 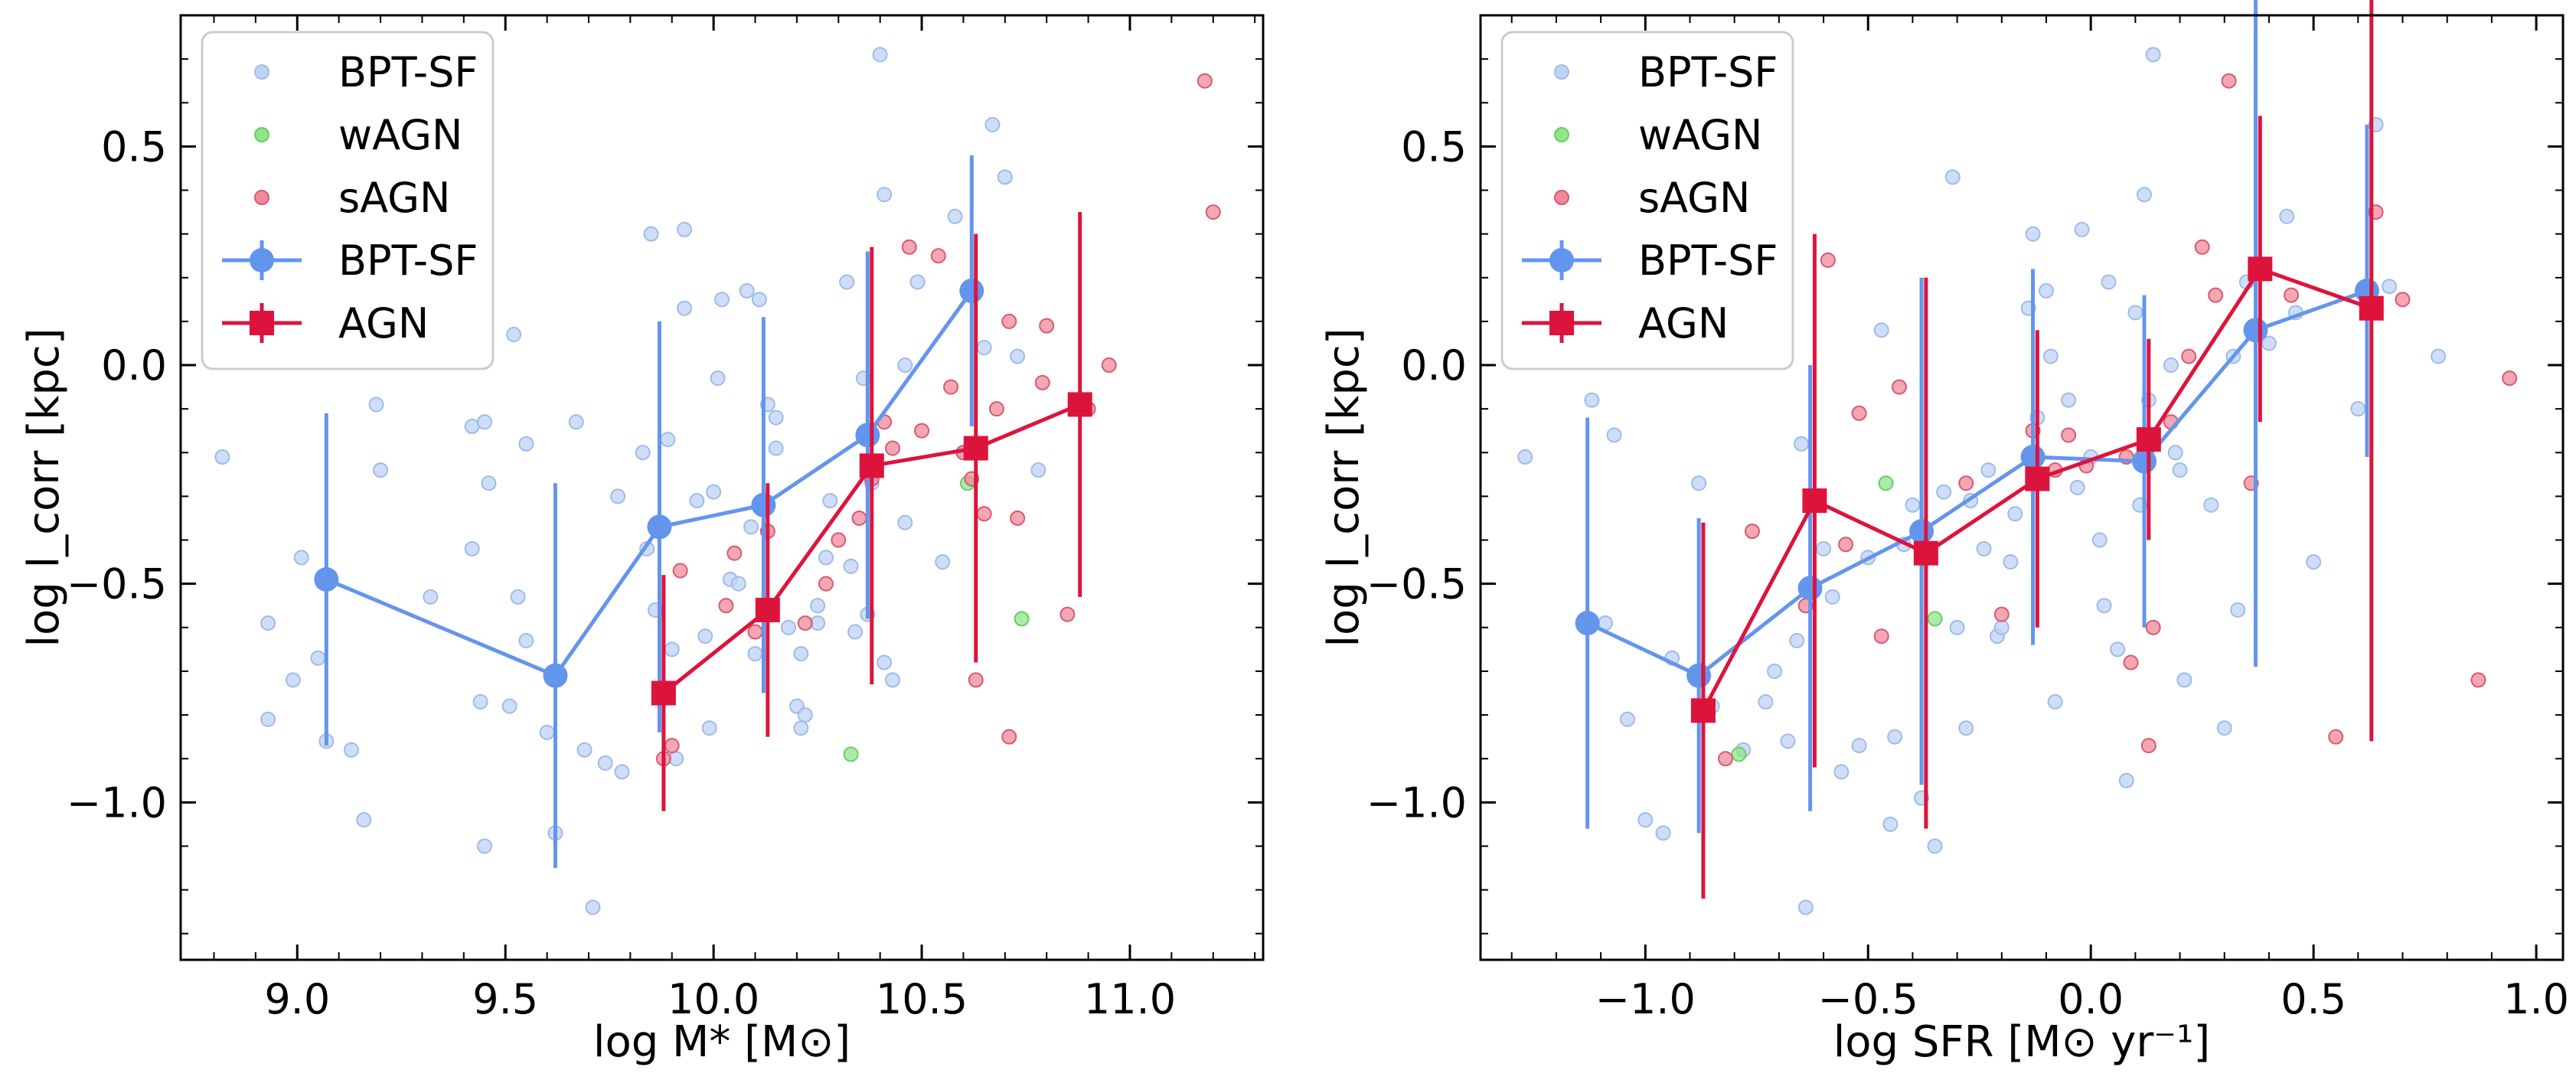 I want to click on legend-box, so click(x=1647, y=200).